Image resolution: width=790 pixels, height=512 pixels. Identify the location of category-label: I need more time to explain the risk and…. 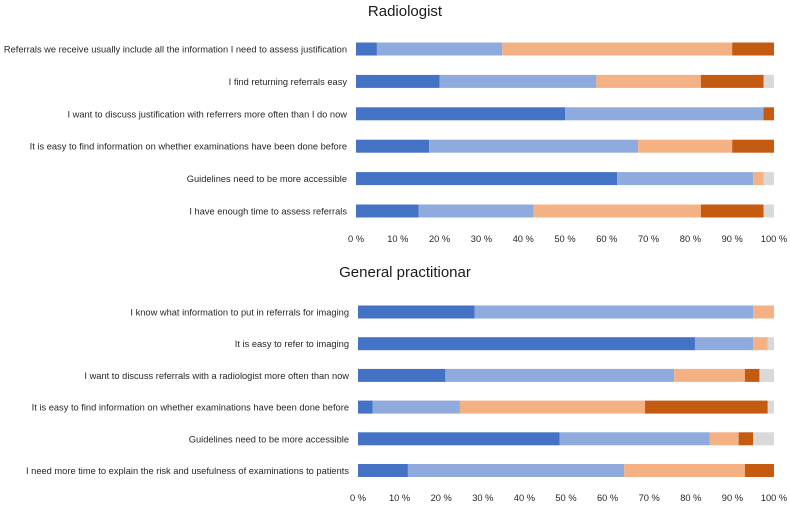
(187, 471).